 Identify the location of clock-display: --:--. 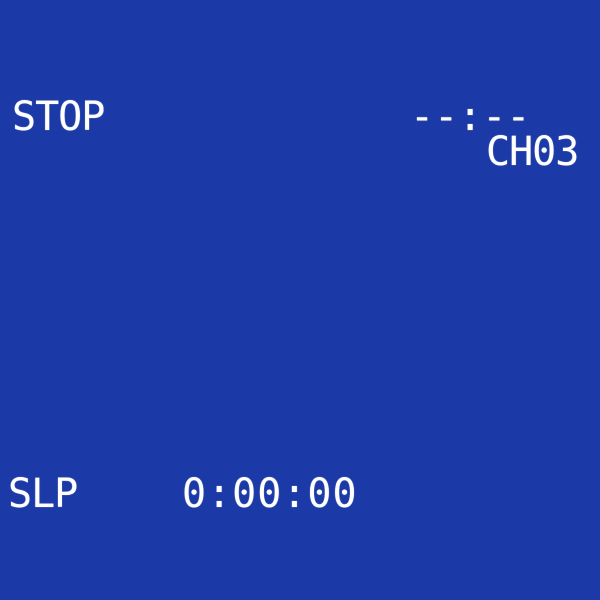
(470, 117).